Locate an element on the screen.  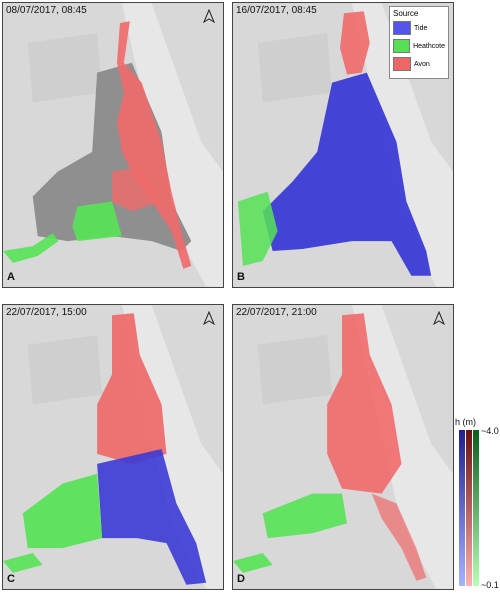
colorbar-heathcote is located at coordinates (476, 508).